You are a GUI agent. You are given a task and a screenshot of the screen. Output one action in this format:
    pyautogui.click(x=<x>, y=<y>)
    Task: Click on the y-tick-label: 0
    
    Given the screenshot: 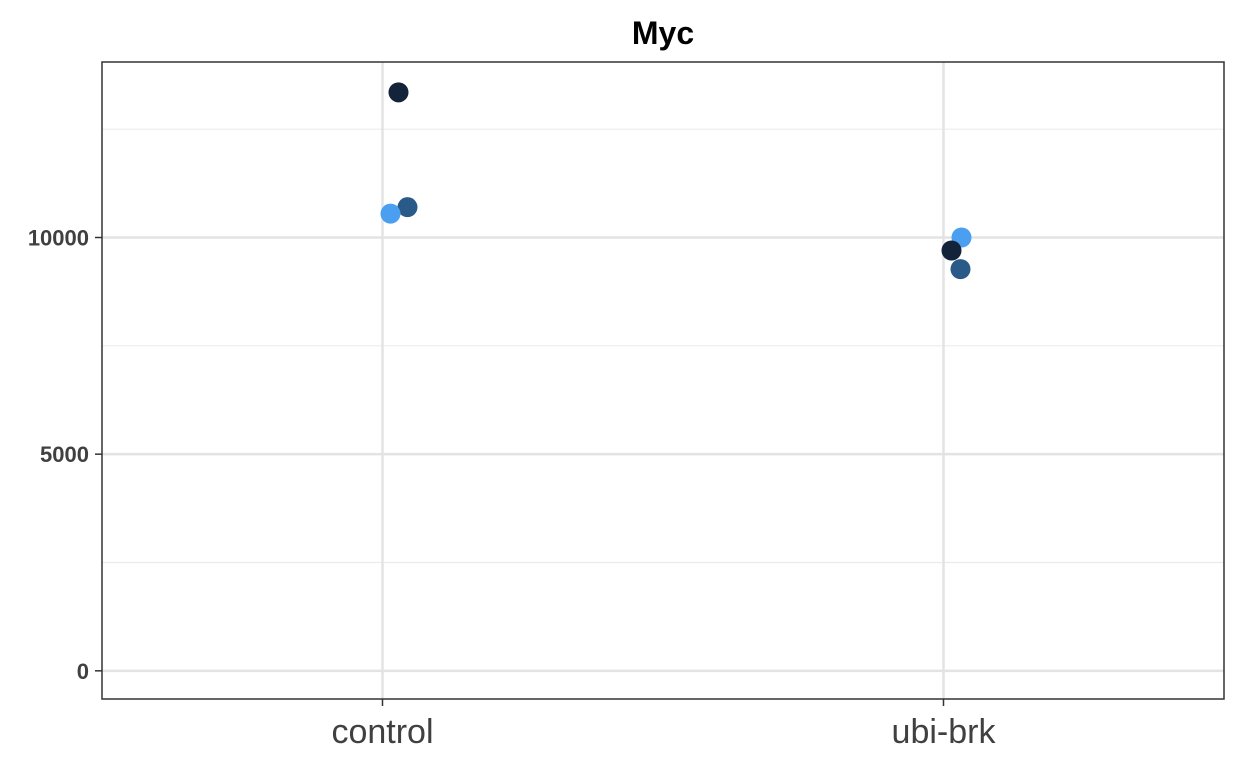 What is the action you would take?
    pyautogui.click(x=83, y=671)
    